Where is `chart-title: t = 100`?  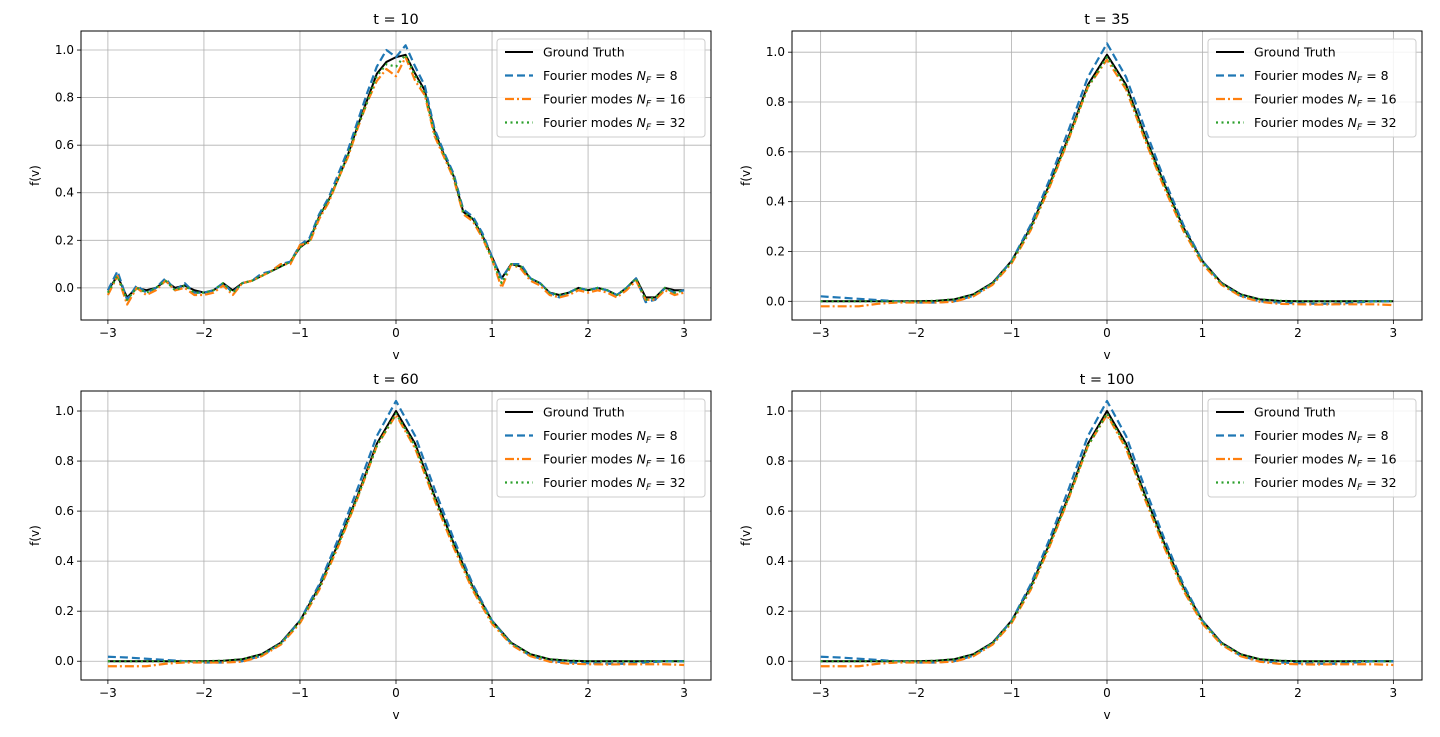 chart-title: t = 100 is located at coordinates (1107, 380).